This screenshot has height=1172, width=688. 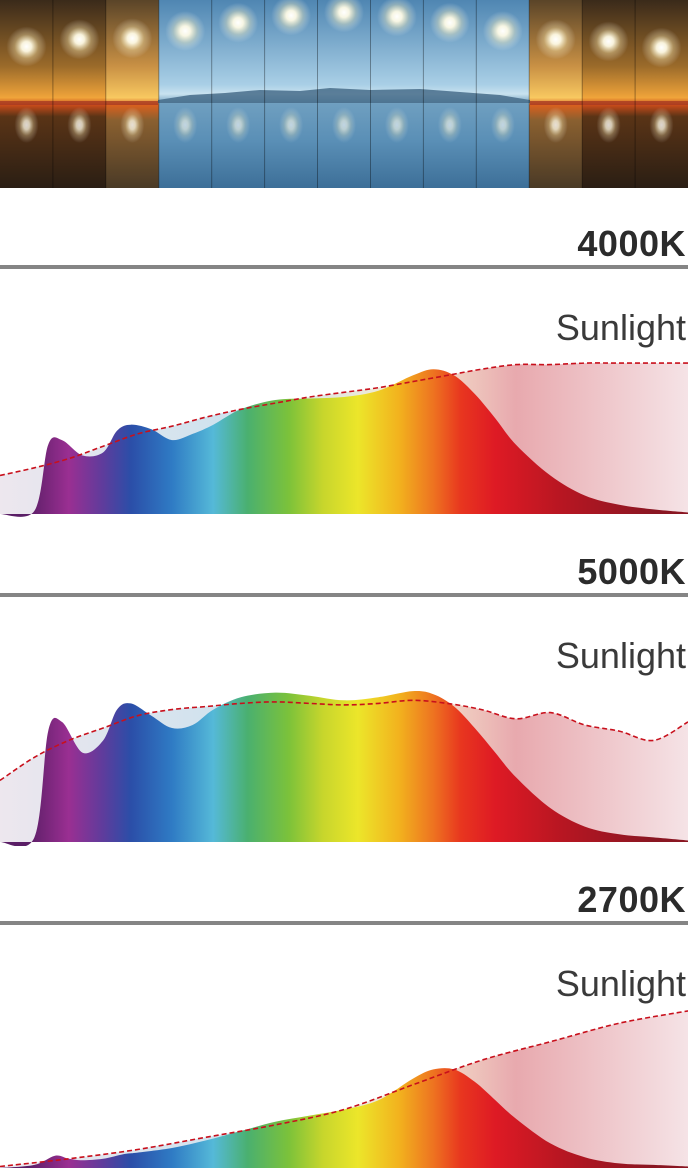 I want to click on mountain-silhouette, so click(x=344, y=95).